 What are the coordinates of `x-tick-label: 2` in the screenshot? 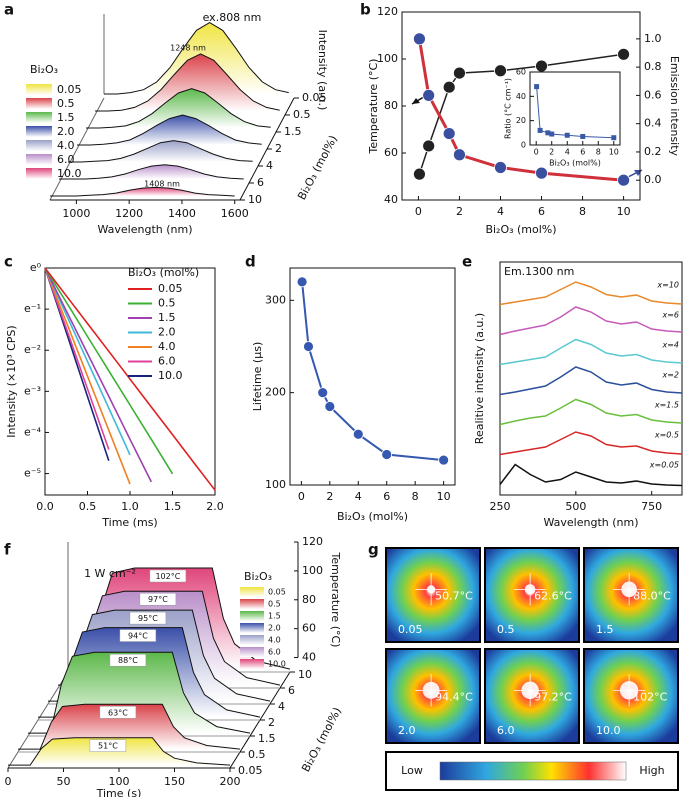 It's located at (329, 496).